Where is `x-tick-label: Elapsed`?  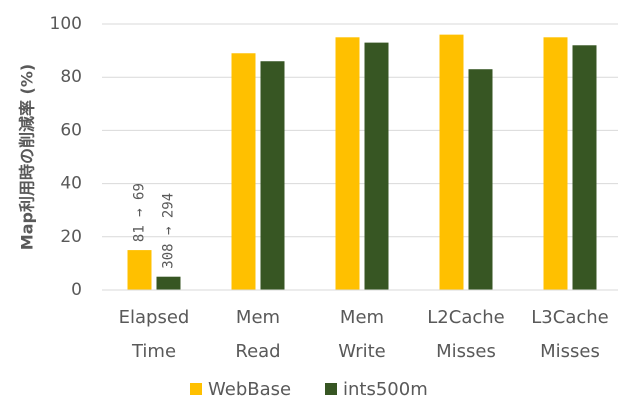 x-tick-label: Elapsed is located at coordinates (154, 317).